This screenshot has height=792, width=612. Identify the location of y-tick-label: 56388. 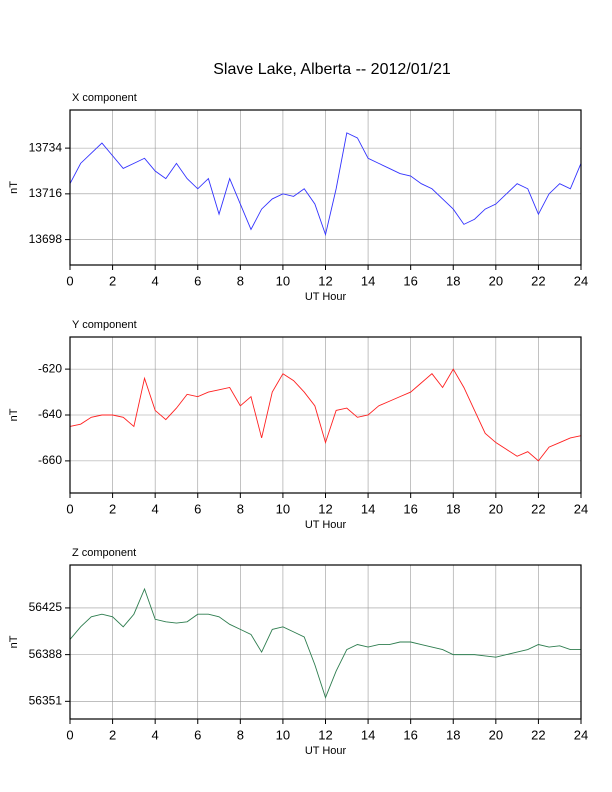
(46, 654).